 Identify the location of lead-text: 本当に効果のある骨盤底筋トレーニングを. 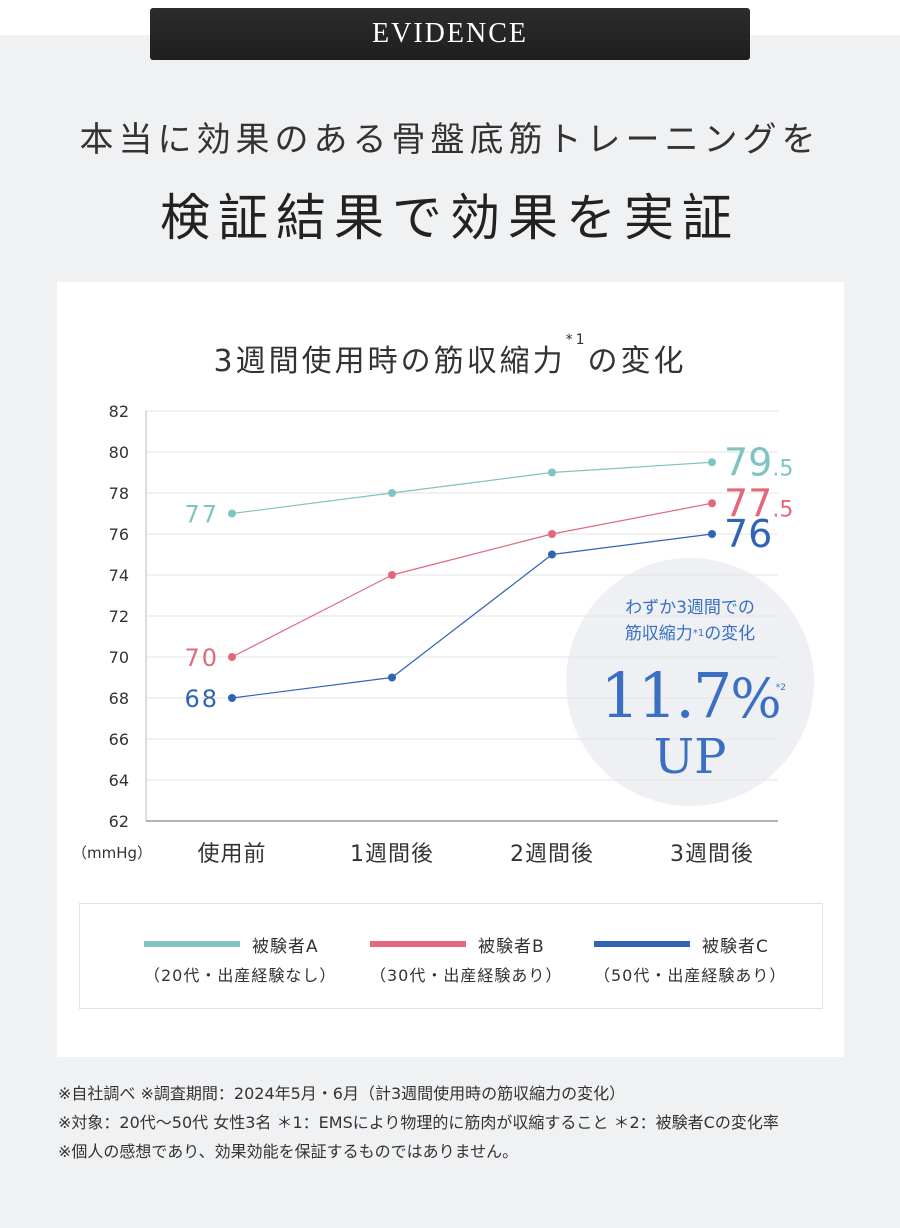
(450, 140).